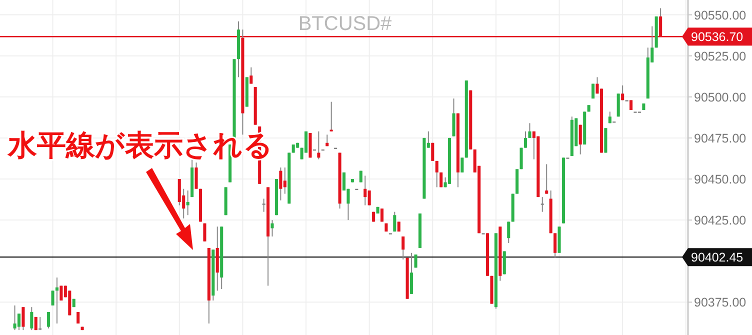 The image size is (752, 335). What do you see at coordinates (717, 37) in the screenshot?
I see `ref-line-label: 90536.70` at bounding box center [717, 37].